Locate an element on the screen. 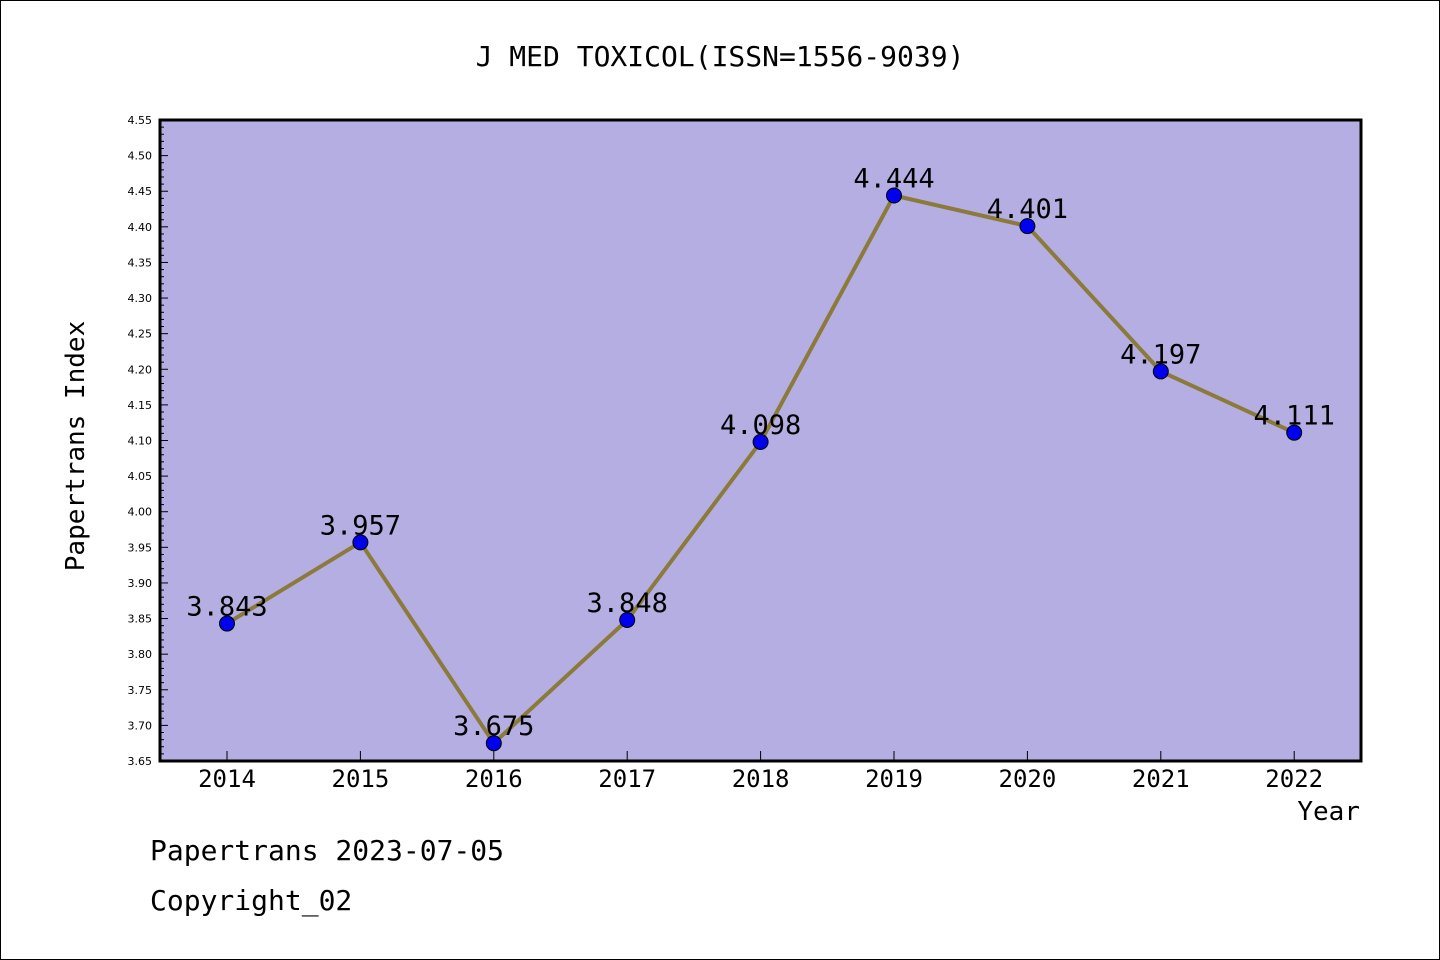 This screenshot has width=1440, height=960. y-tick-label: 3.65 is located at coordinates (140, 761).